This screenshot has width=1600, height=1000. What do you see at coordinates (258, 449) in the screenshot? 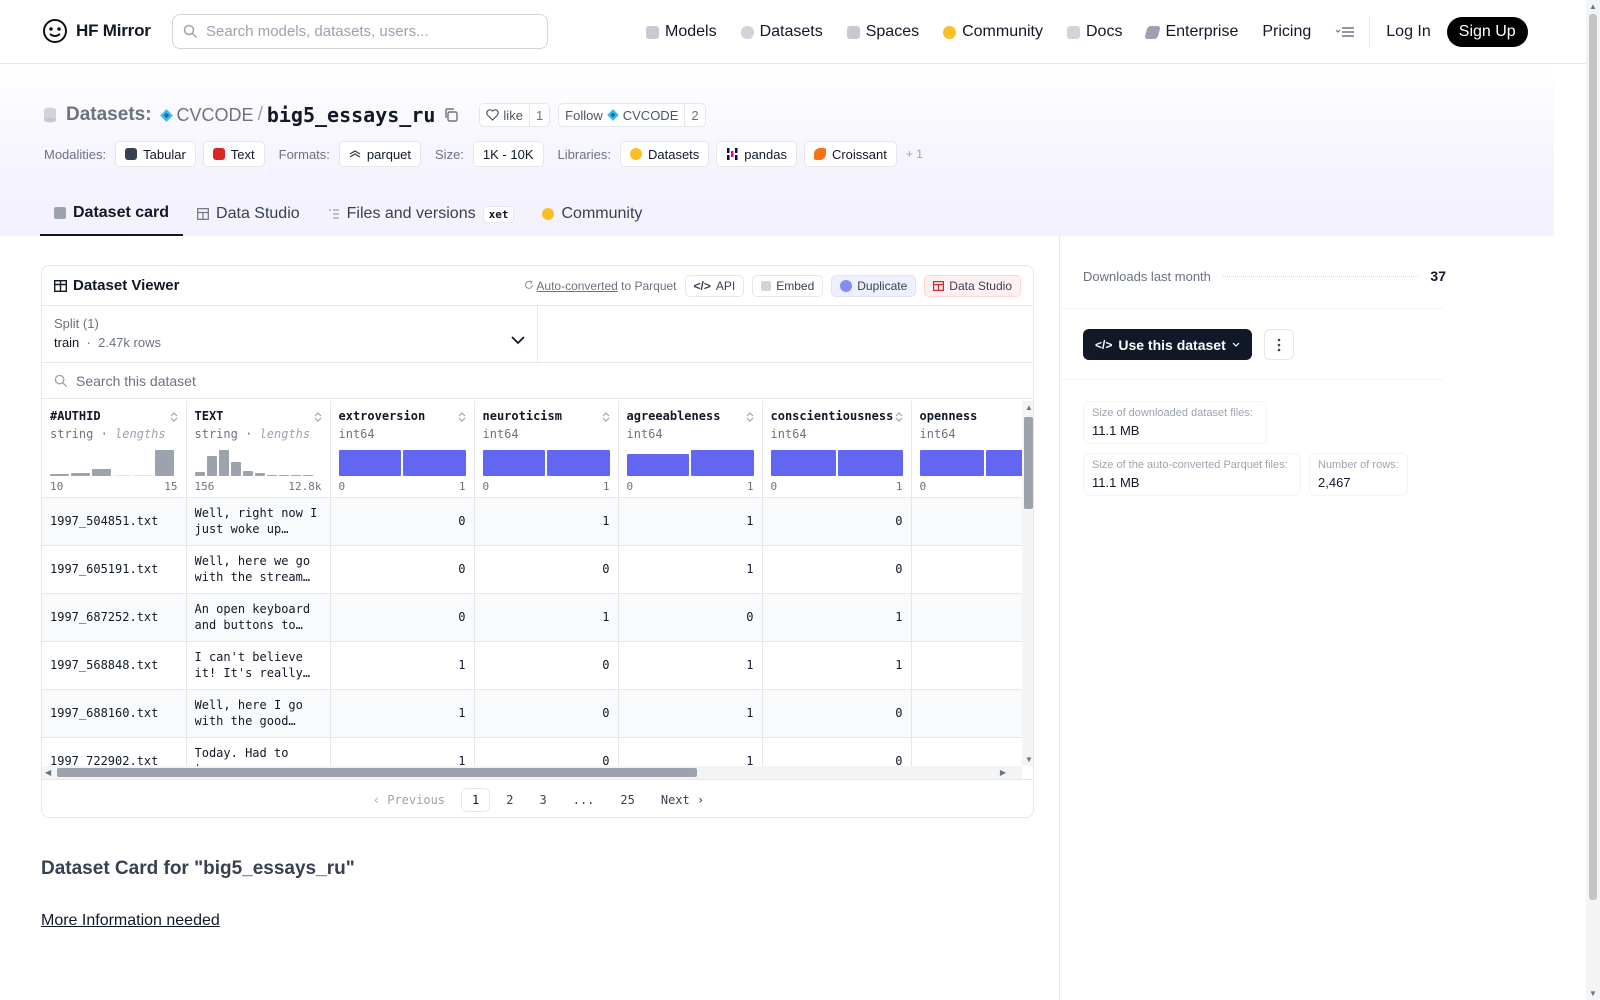
I see `column-header-text: TEXT string · lengths 156 12.8k` at bounding box center [258, 449].